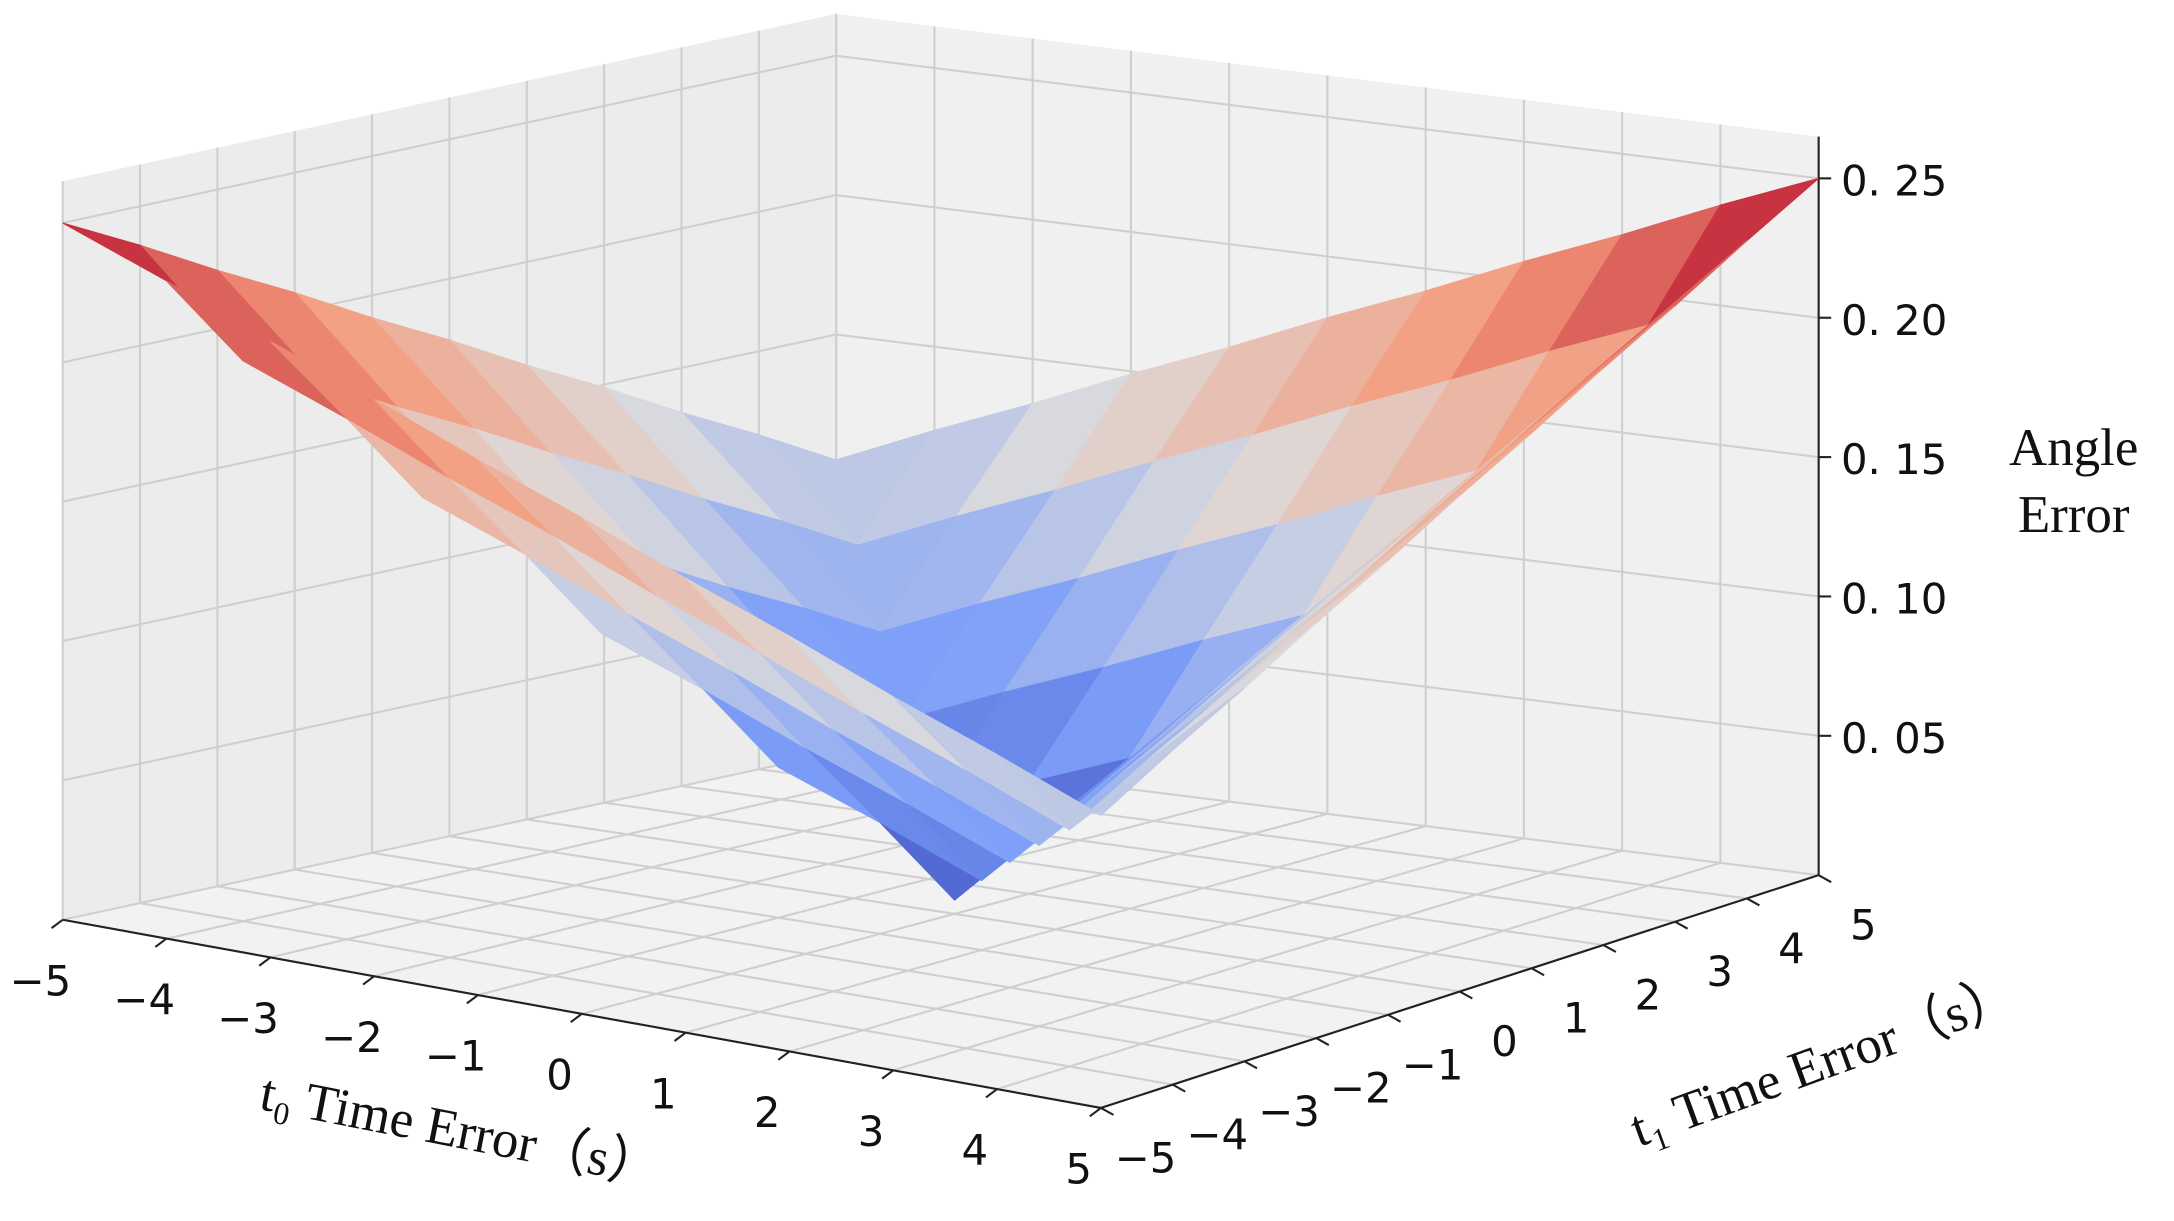 The height and width of the screenshot is (1221, 2174). I want to click on y-tick-label: 3, so click(1719, 971).